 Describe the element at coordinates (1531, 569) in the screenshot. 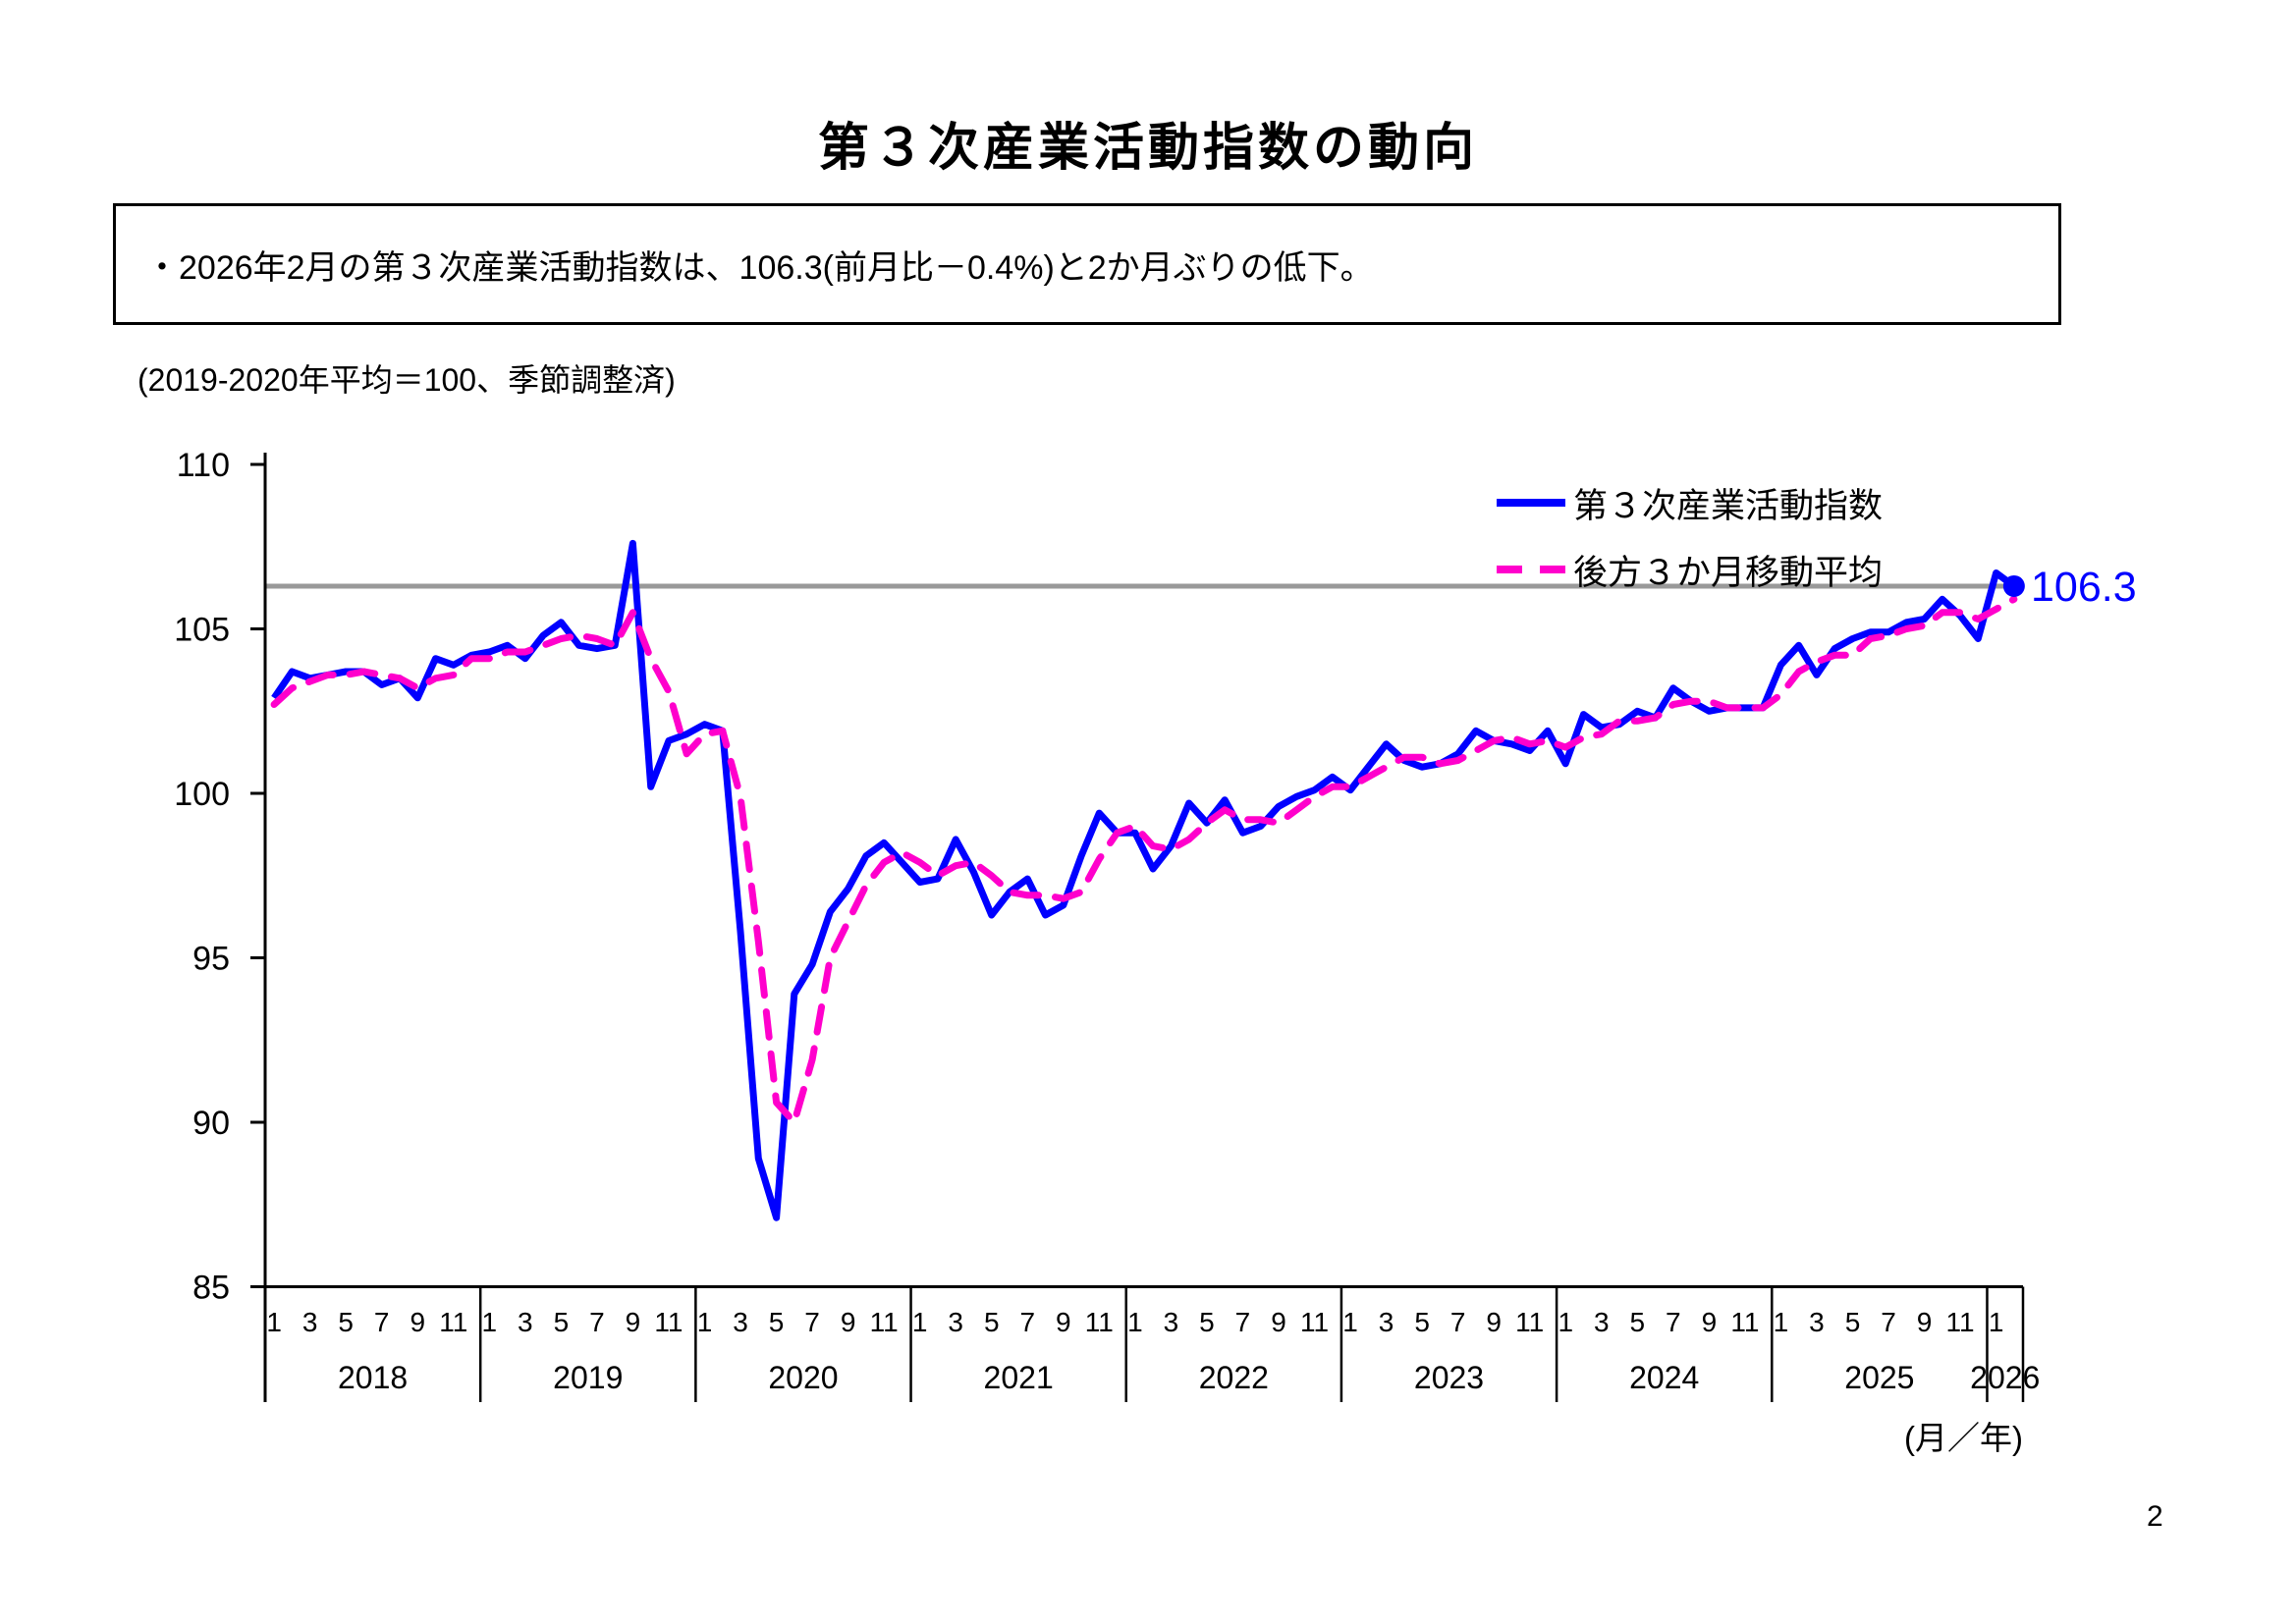

I see `legend-dashed-line-swatch` at that location.